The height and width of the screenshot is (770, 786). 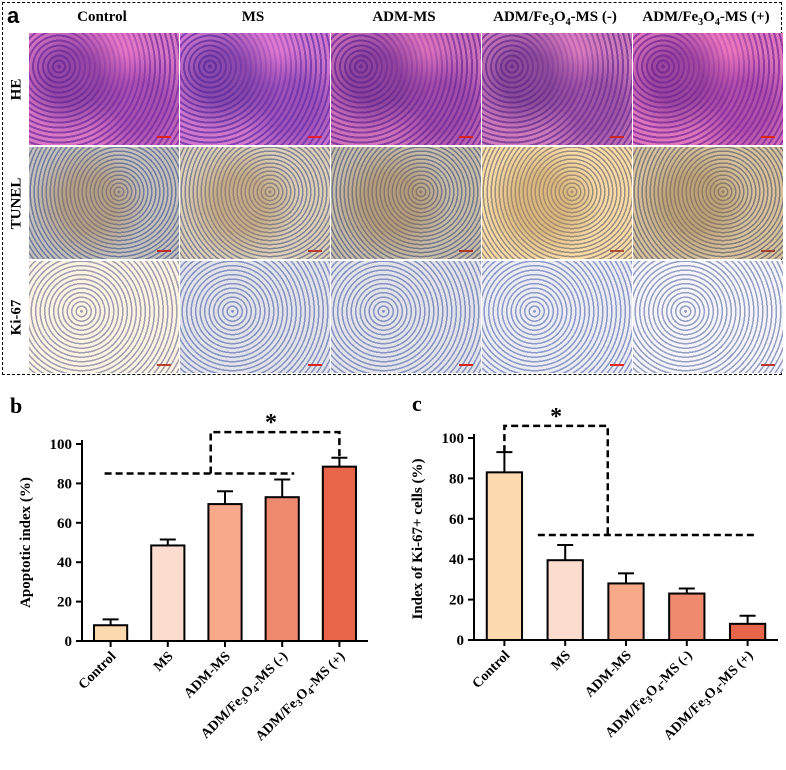 I want to click on tunel-image-ms, so click(x=255, y=203).